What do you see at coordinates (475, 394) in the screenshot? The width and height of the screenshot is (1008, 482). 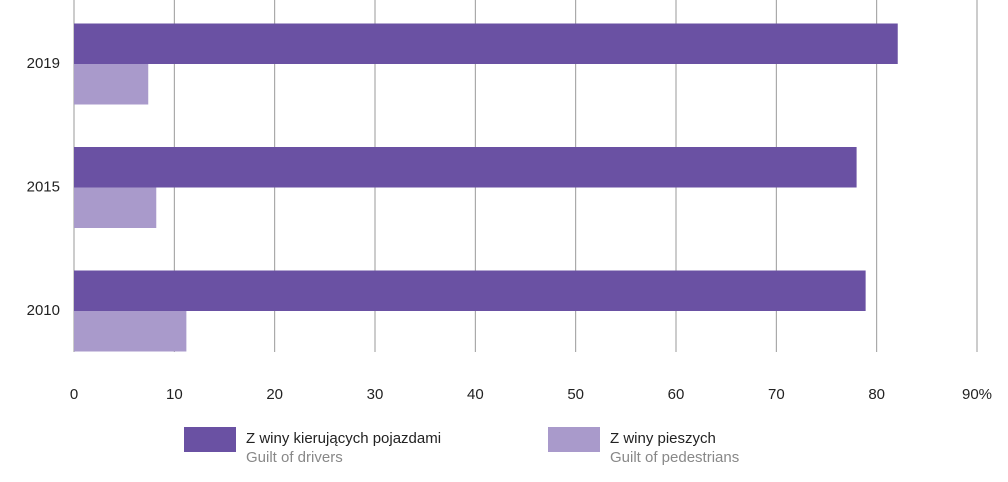 I see `x-tick-label: 40` at bounding box center [475, 394].